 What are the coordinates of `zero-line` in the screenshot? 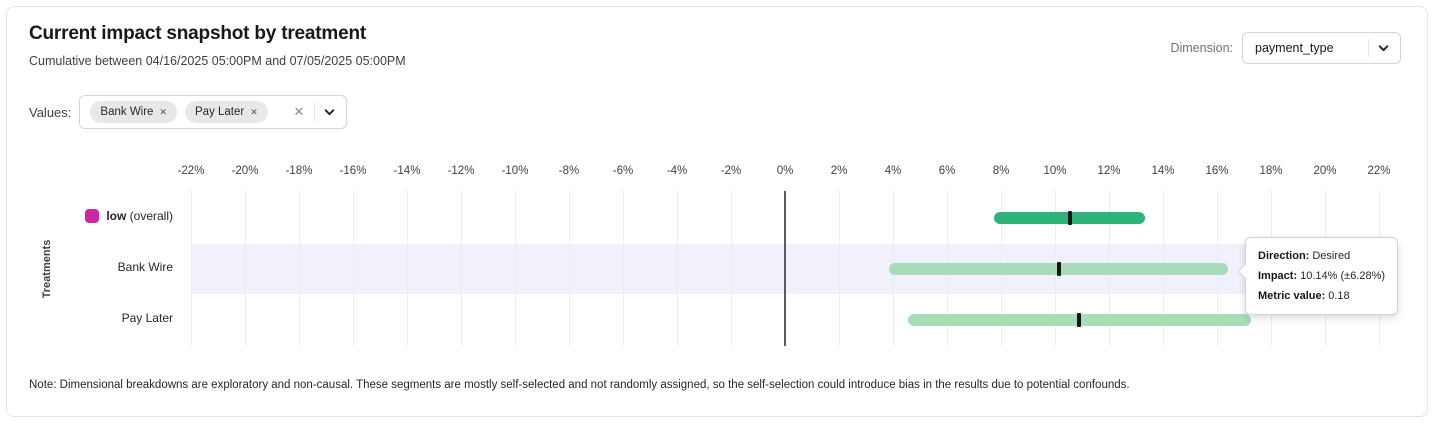 It's located at (785, 268).